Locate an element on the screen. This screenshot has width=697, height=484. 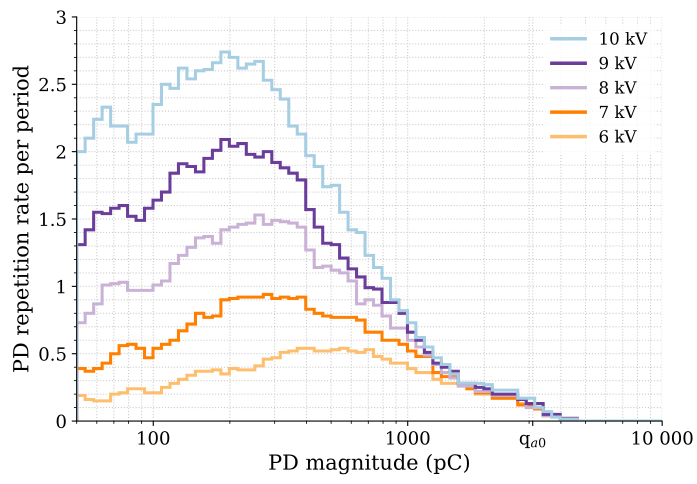
y-tick-label: 3 is located at coordinates (61, 17).